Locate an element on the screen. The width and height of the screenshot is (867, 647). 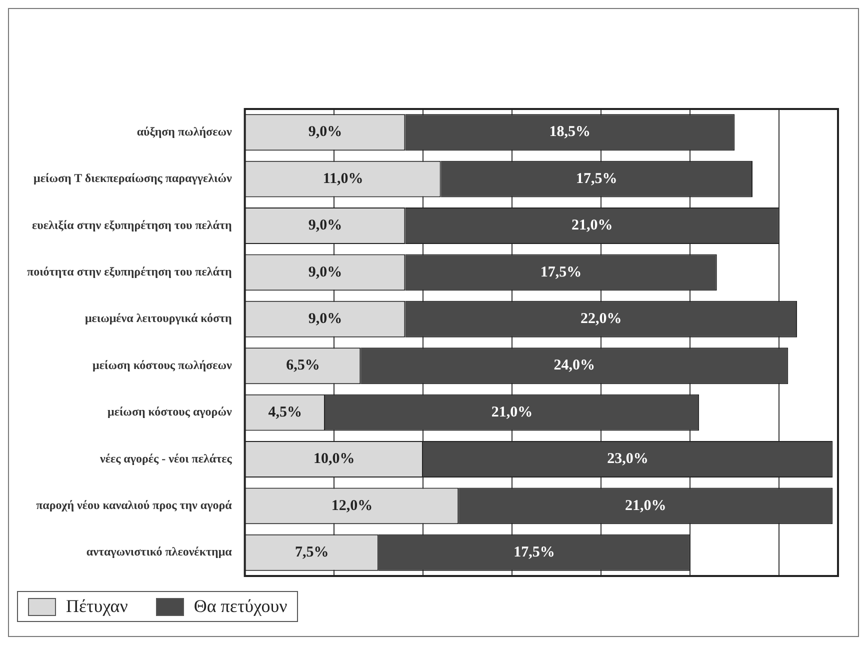
data-label: 22,0% is located at coordinates (601, 319).